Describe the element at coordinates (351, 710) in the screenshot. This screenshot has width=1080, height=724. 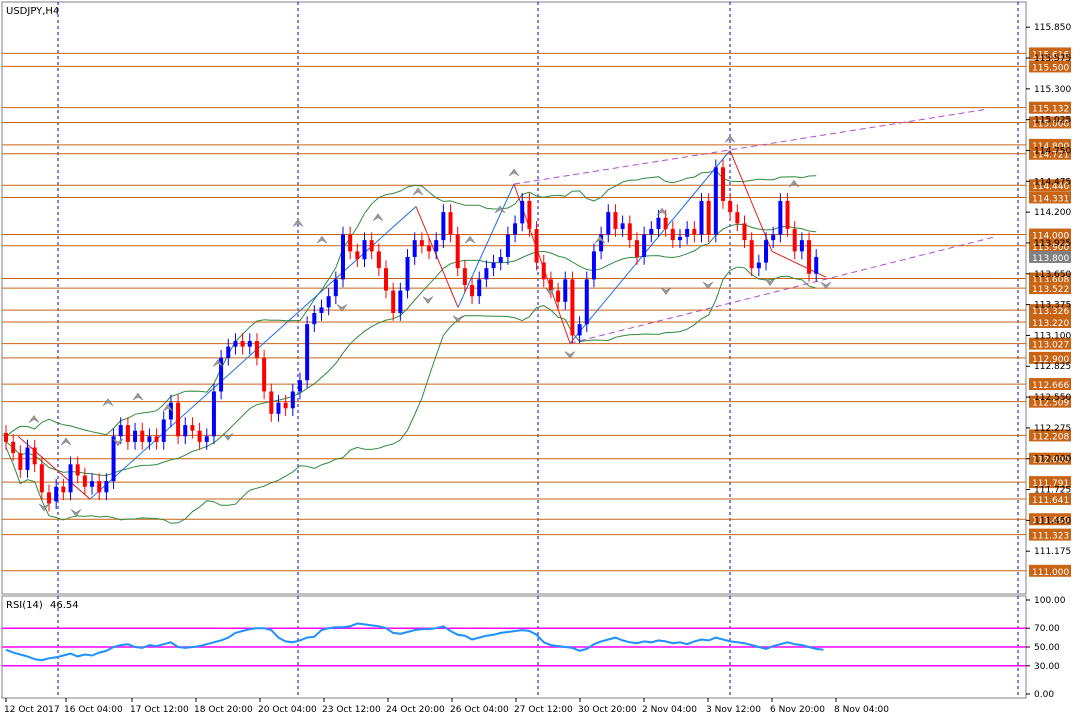
I see `x-tick-label: 23 Oct 12:00` at that location.